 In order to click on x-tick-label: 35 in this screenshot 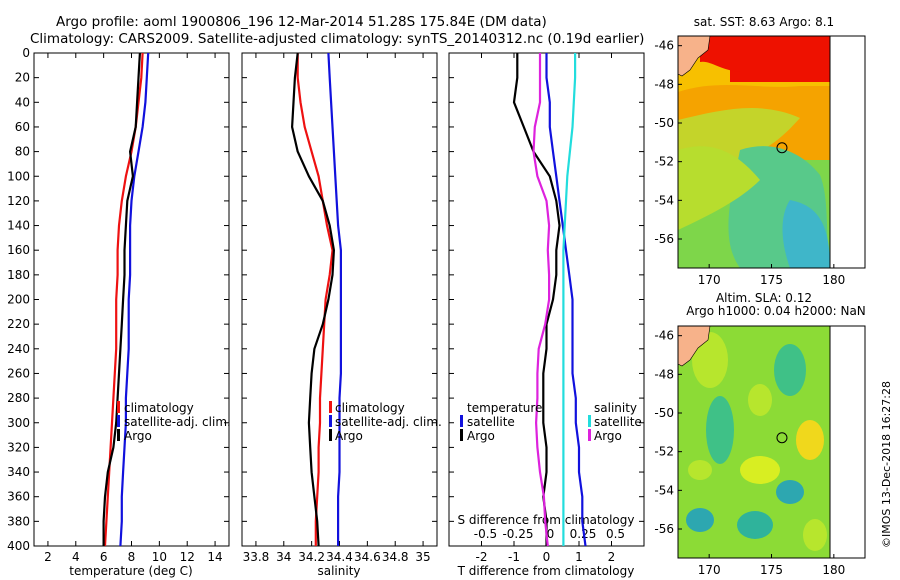, I will do `click(422, 557)`.